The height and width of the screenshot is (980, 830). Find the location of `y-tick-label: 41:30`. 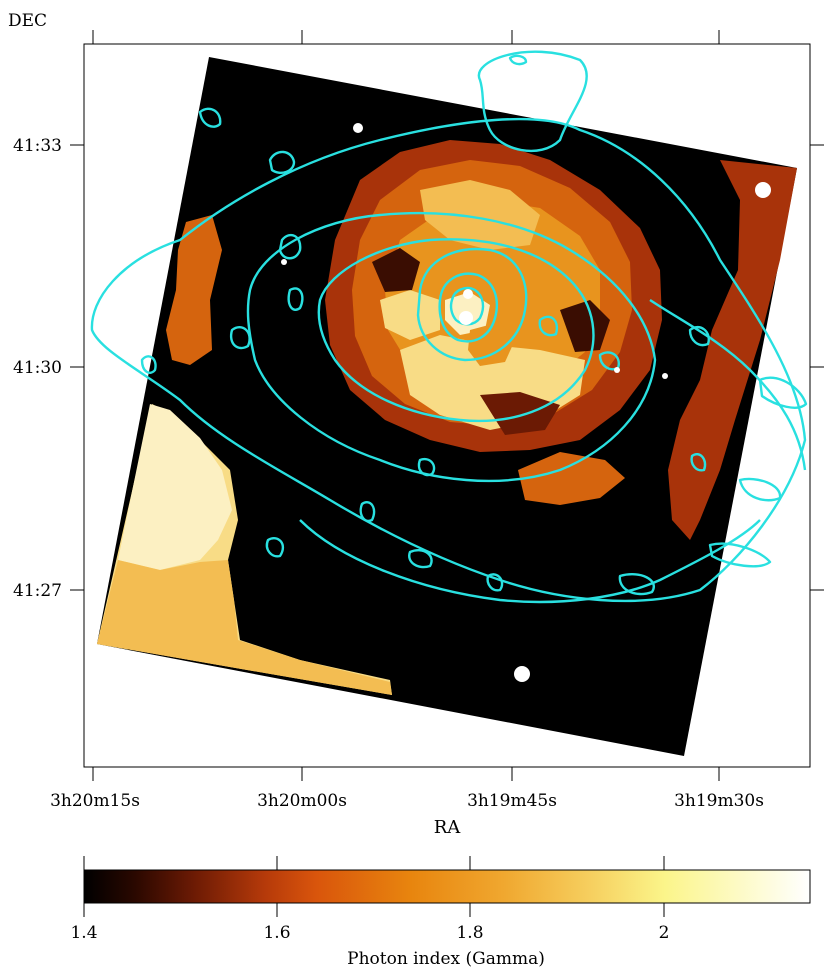

y-tick-label: 41:30 is located at coordinates (37, 368).